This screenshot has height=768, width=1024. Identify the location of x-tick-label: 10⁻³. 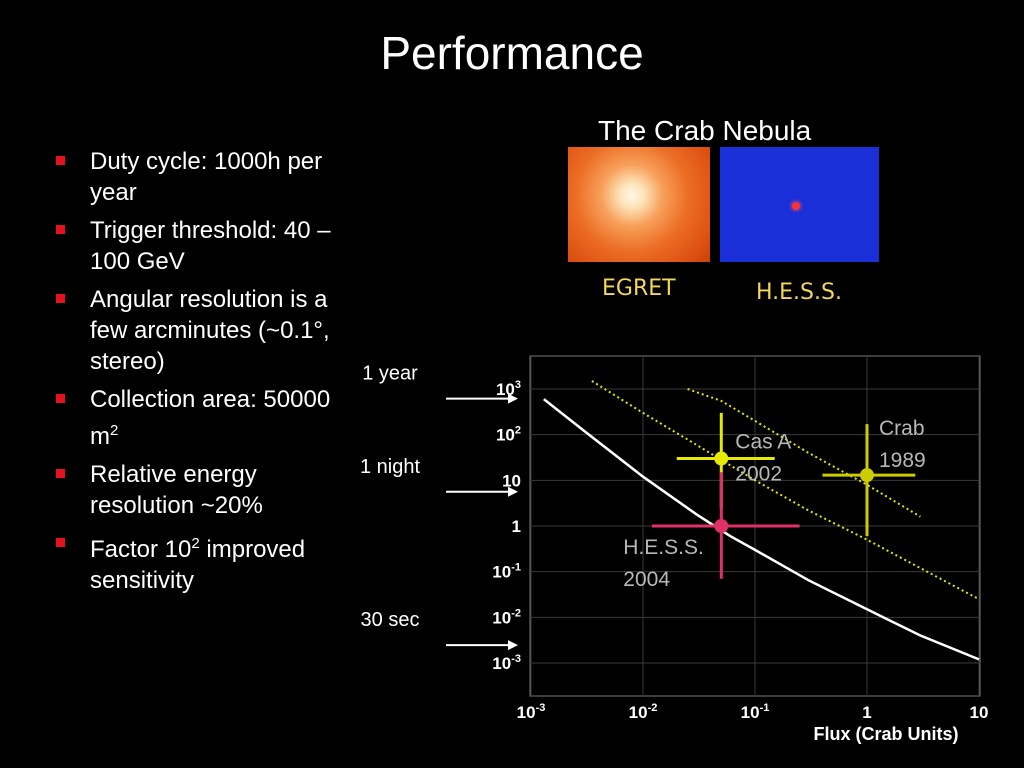
(531, 712).